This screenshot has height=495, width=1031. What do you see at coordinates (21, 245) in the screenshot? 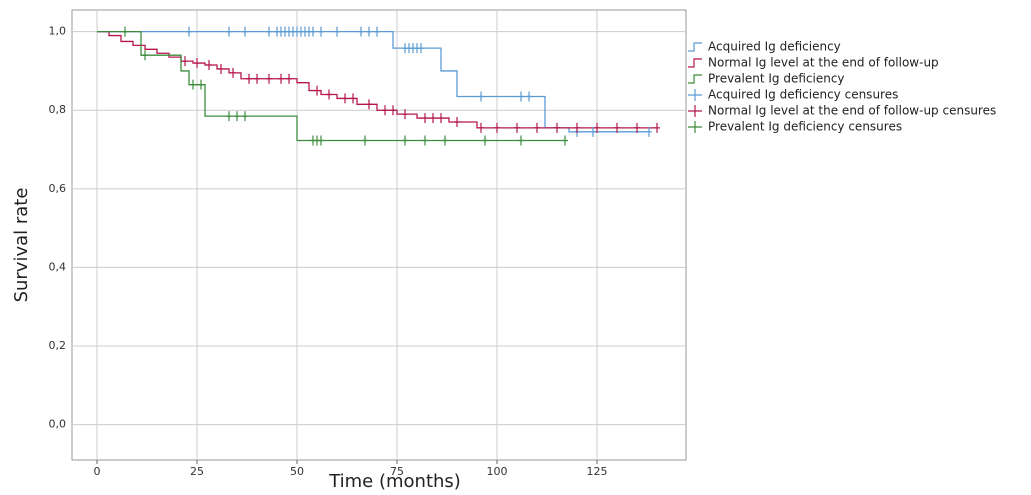
I see `y-axis-title: Survival rate` at bounding box center [21, 245].